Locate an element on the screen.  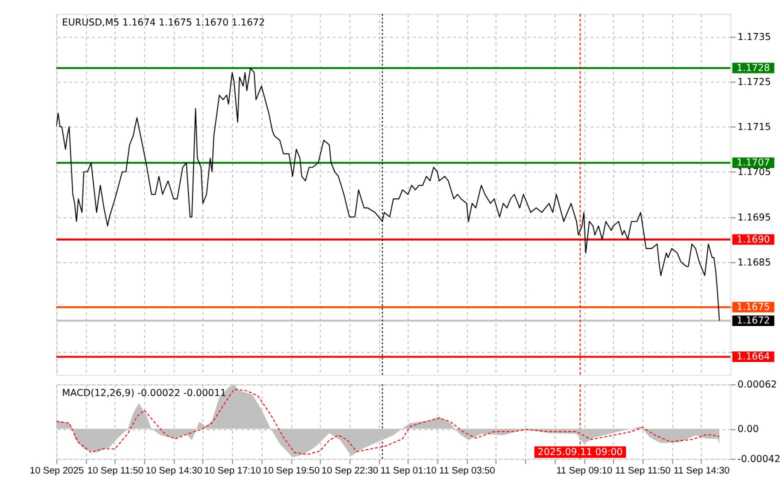
x-tick-label: 10 Sep 17:10 is located at coordinates (233, 471).